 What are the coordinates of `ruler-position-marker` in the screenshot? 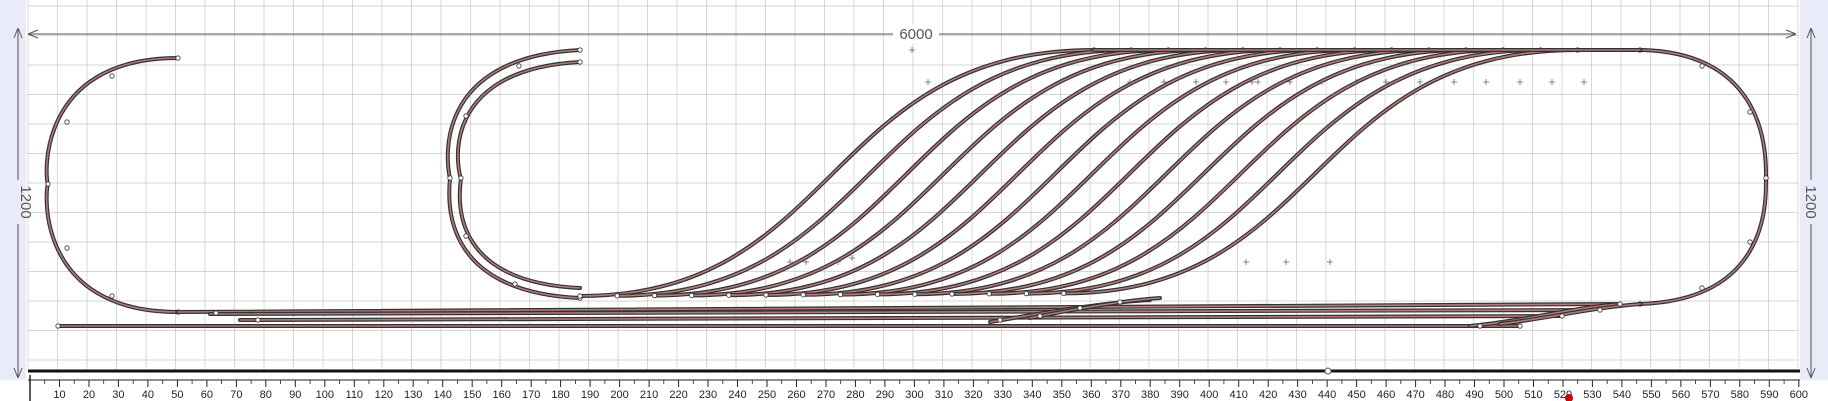 It's located at (1569, 397).